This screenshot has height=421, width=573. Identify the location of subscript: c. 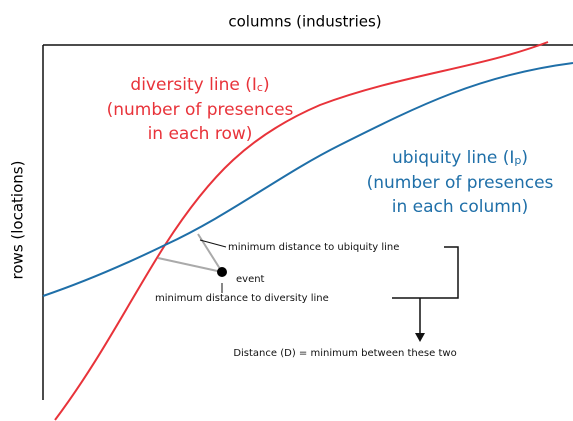
(260, 87).